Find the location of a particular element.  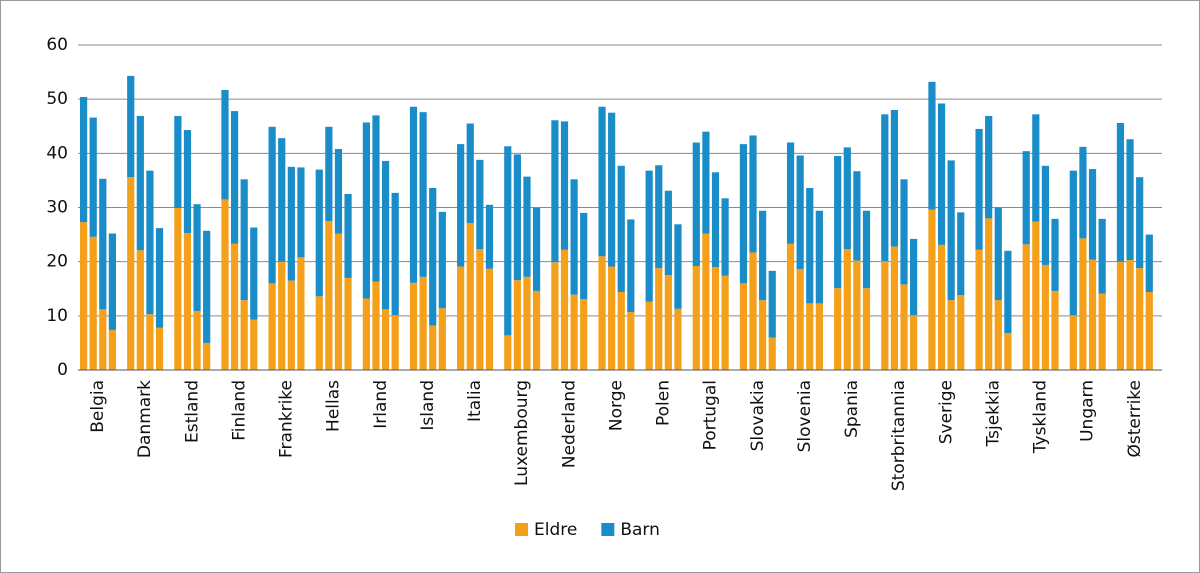

x-tick-label: Belgia is located at coordinates (98, 406).